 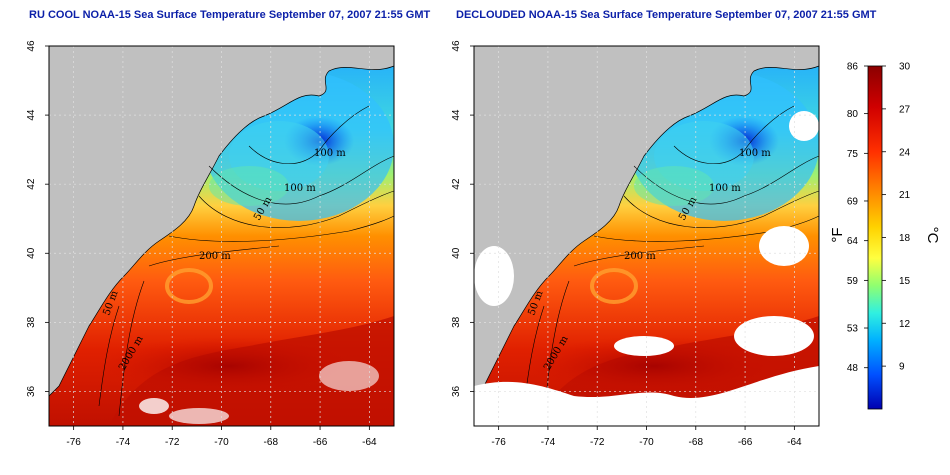 I want to click on celsius-tick-label: 12, so click(x=905, y=324).